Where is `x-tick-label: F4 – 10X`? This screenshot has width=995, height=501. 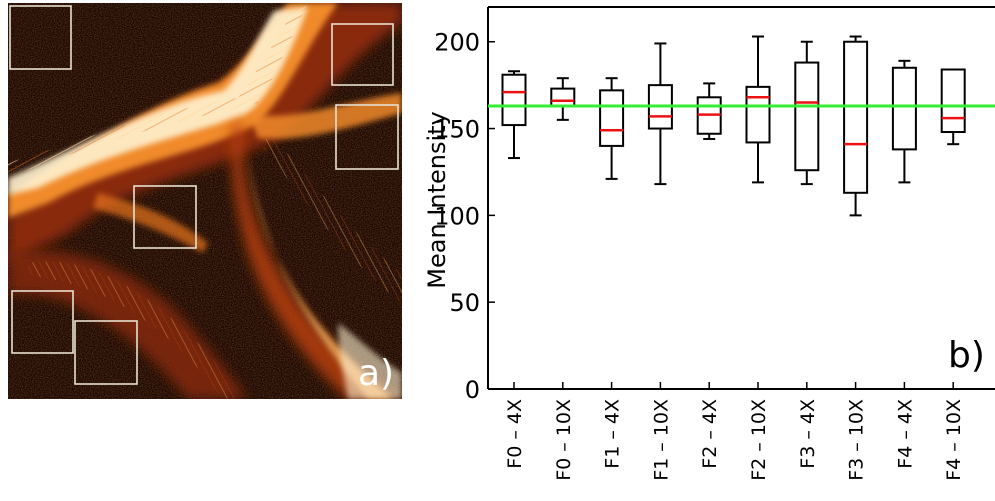 x-tick-label: F4 – 10X is located at coordinates (954, 440).